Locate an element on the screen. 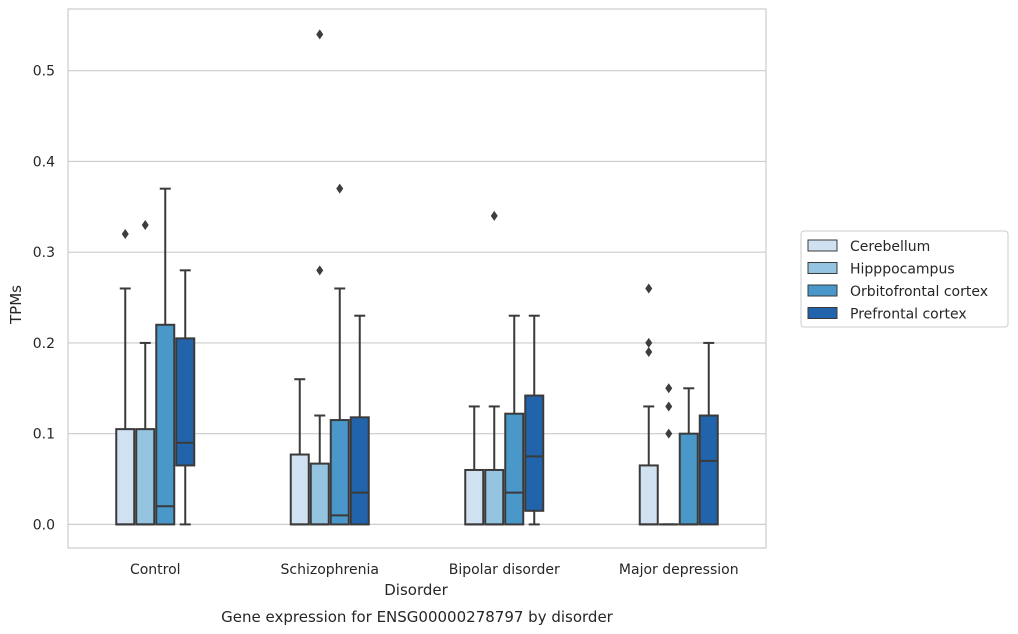 Image resolution: width=1018 pixels, height=634 pixels. legend-label: Prefrontal cortex is located at coordinates (908, 315).